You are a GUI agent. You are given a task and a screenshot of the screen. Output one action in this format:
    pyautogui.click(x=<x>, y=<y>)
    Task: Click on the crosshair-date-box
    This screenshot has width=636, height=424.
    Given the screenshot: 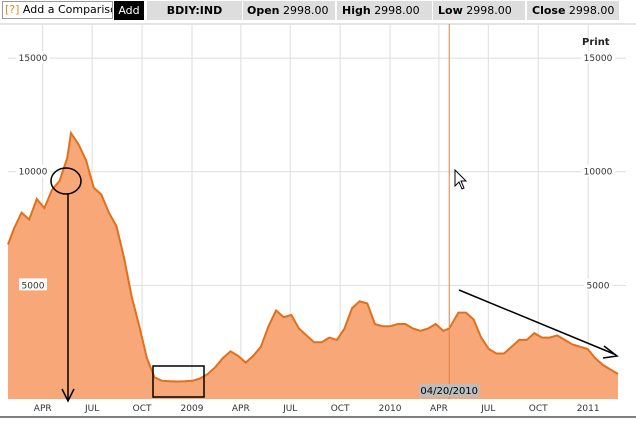 What is the action you would take?
    pyautogui.click(x=449, y=390)
    